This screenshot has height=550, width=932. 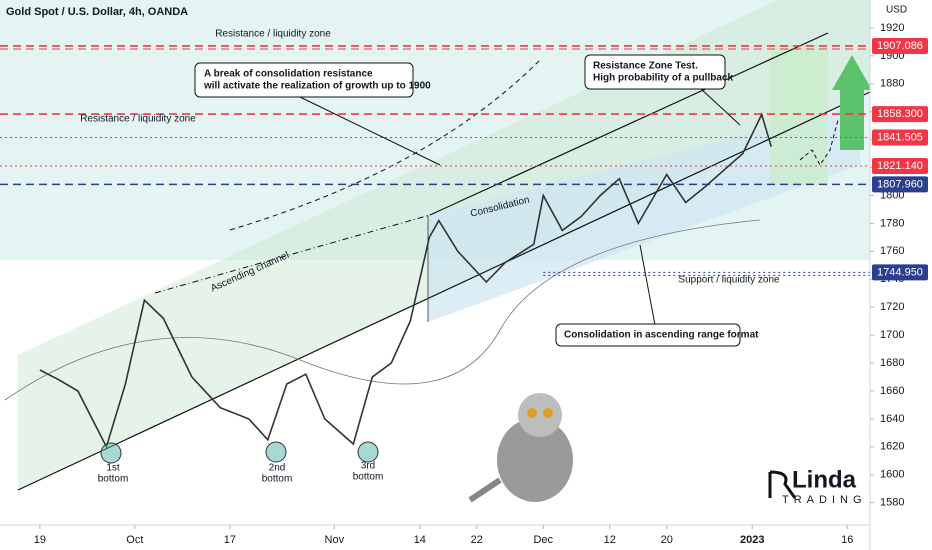 What do you see at coordinates (892, 447) in the screenshot?
I see `y-tick-label: 1620` at bounding box center [892, 447].